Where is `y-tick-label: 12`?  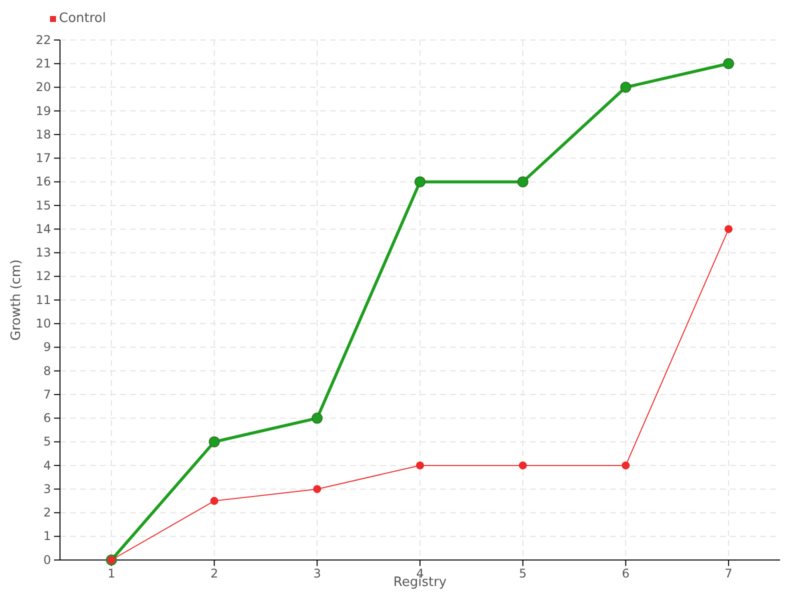 y-tick-label: 12 is located at coordinates (43, 276).